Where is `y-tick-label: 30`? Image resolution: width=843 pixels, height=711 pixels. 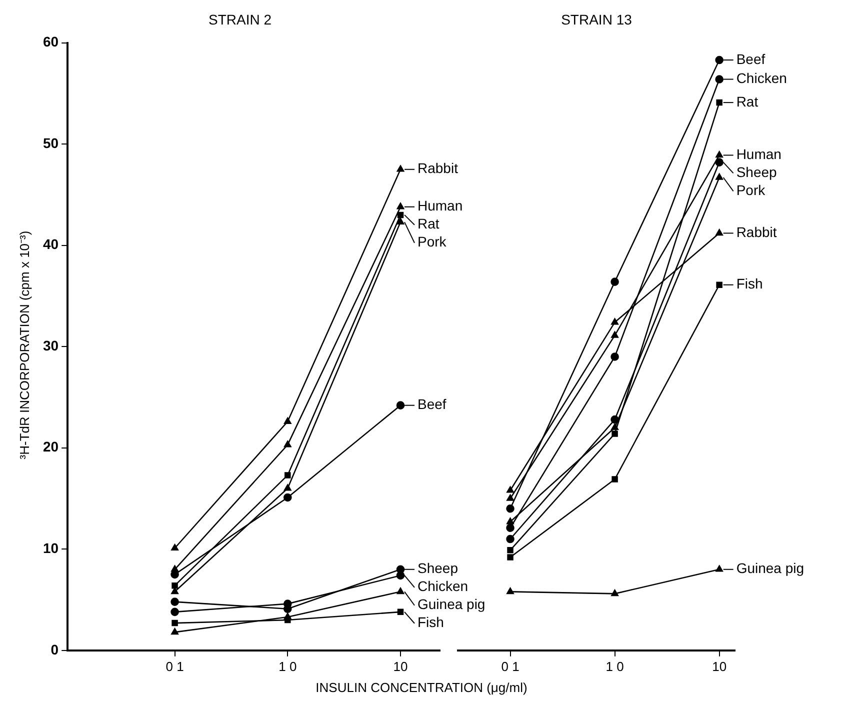
y-tick-label: 30 is located at coordinates (50, 345).